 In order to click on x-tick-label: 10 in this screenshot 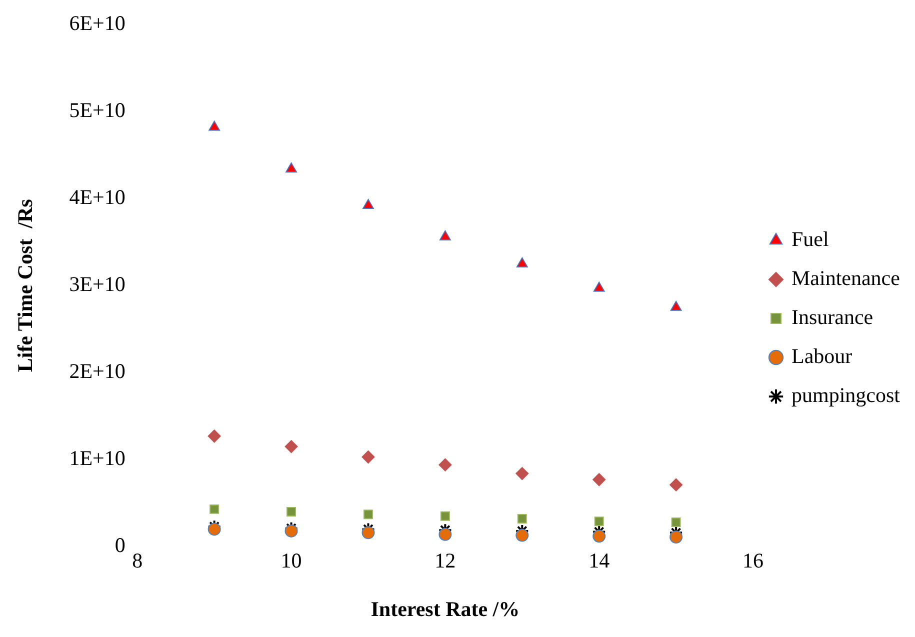, I will do `click(291, 560)`.